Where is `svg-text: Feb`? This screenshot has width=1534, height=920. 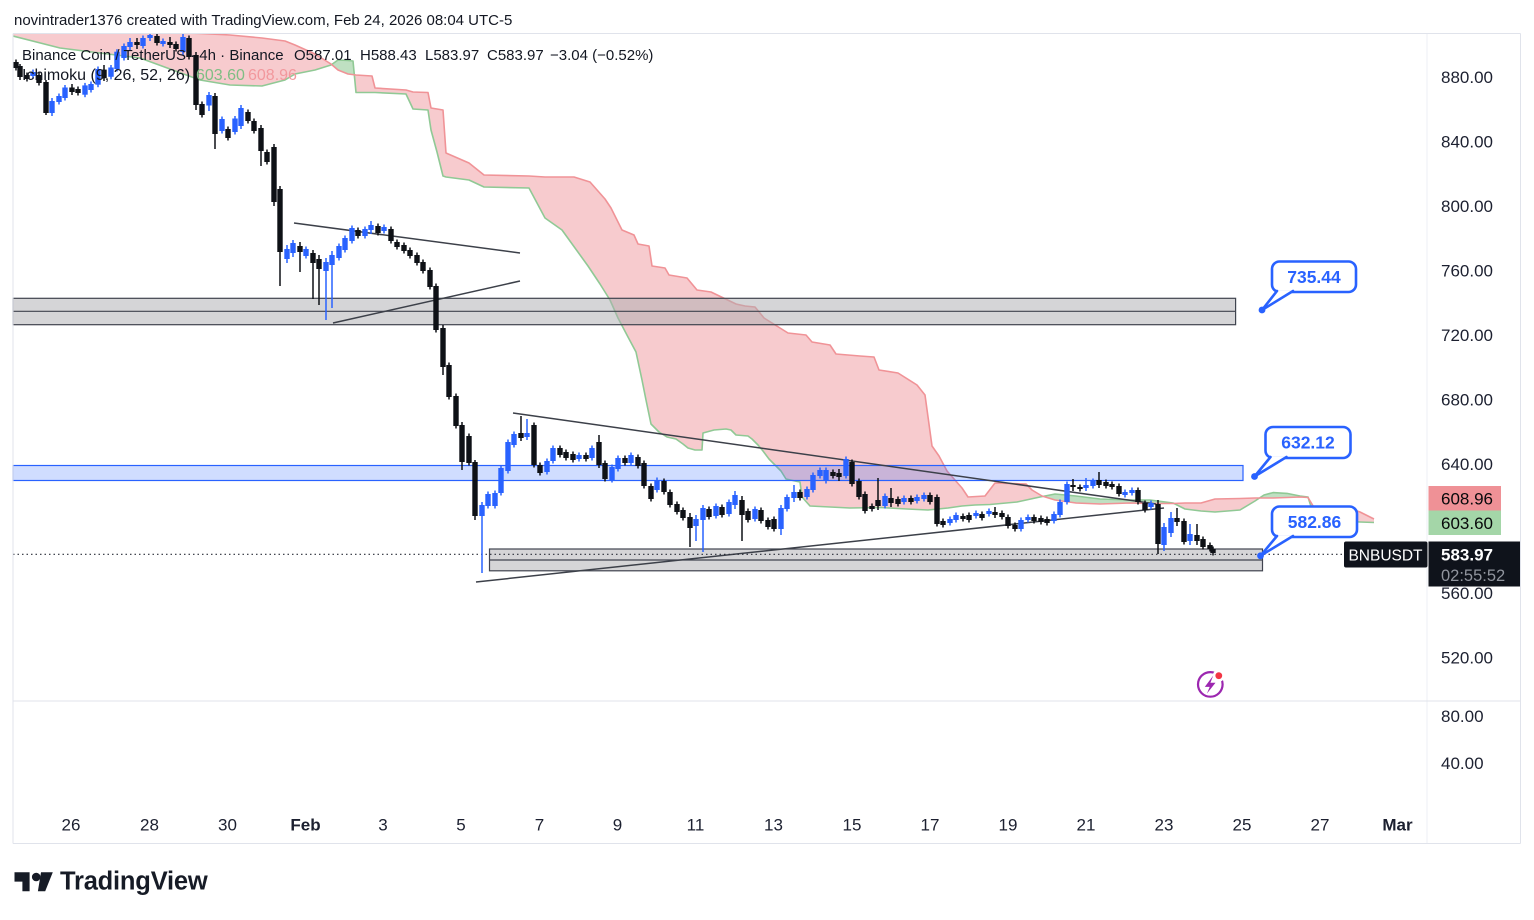
svg-text: Feb is located at coordinates (305, 825).